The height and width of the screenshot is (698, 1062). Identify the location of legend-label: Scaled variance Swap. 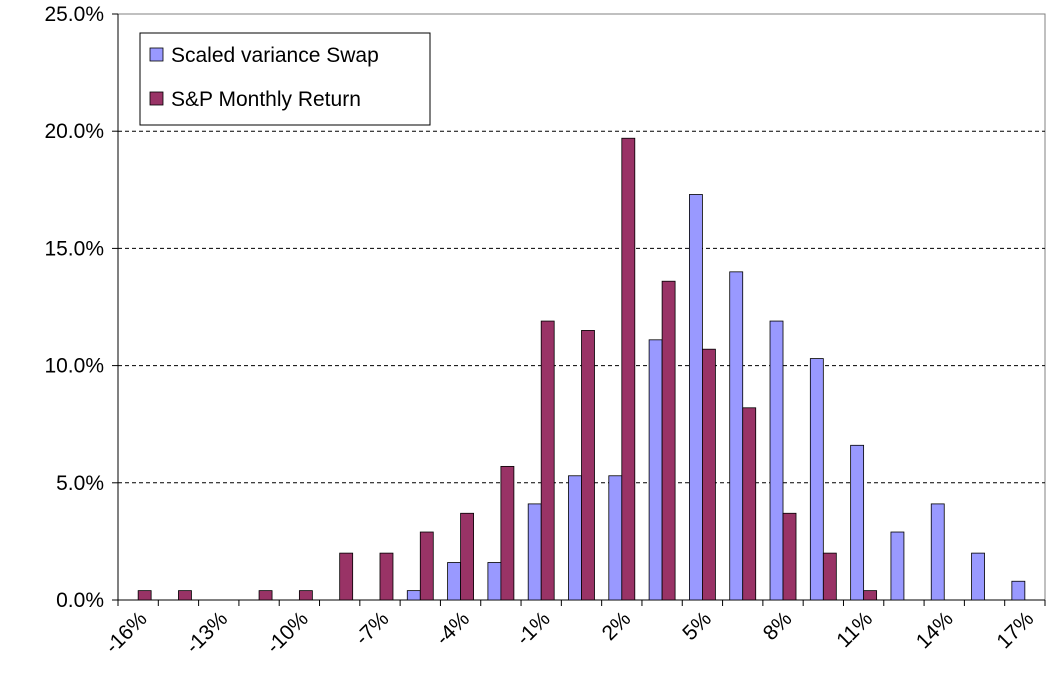
(275, 55).